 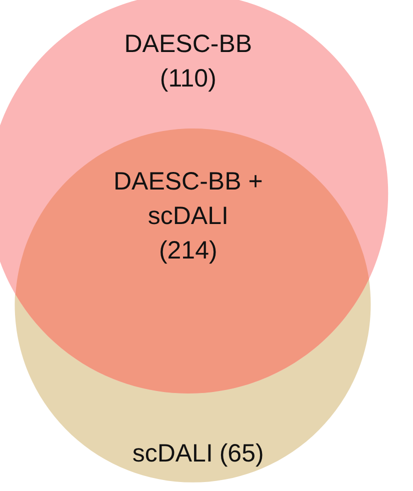 What do you see at coordinates (188, 44) in the screenshot?
I see `category-label: DAESC-BB` at bounding box center [188, 44].